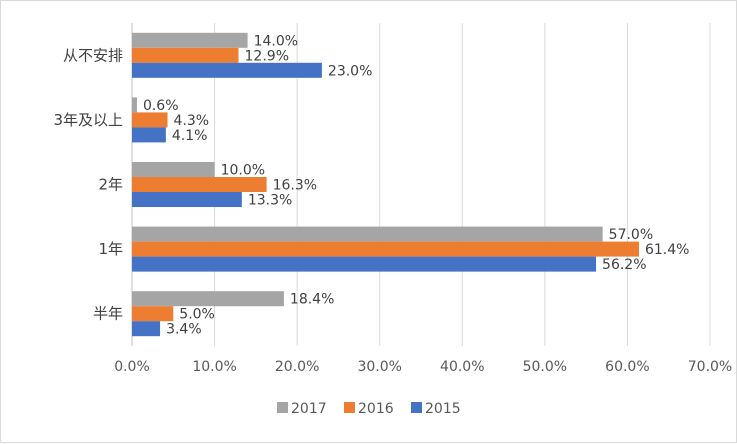  What do you see at coordinates (312, 300) in the screenshot?
I see `data-label: 18.4%` at bounding box center [312, 300].